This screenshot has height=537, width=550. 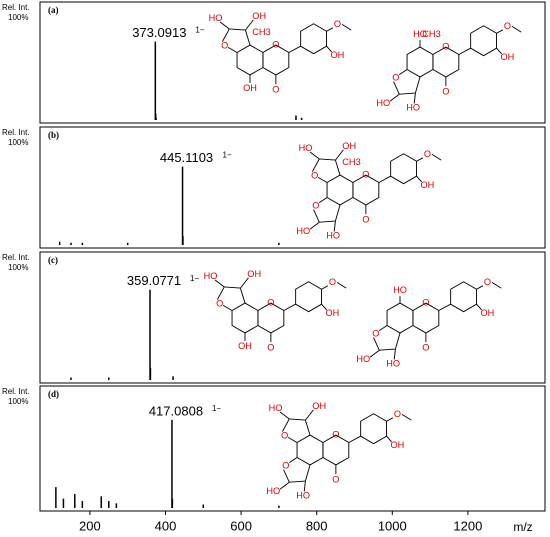 I want to click on atom-label: CH3, so click(x=261, y=32).